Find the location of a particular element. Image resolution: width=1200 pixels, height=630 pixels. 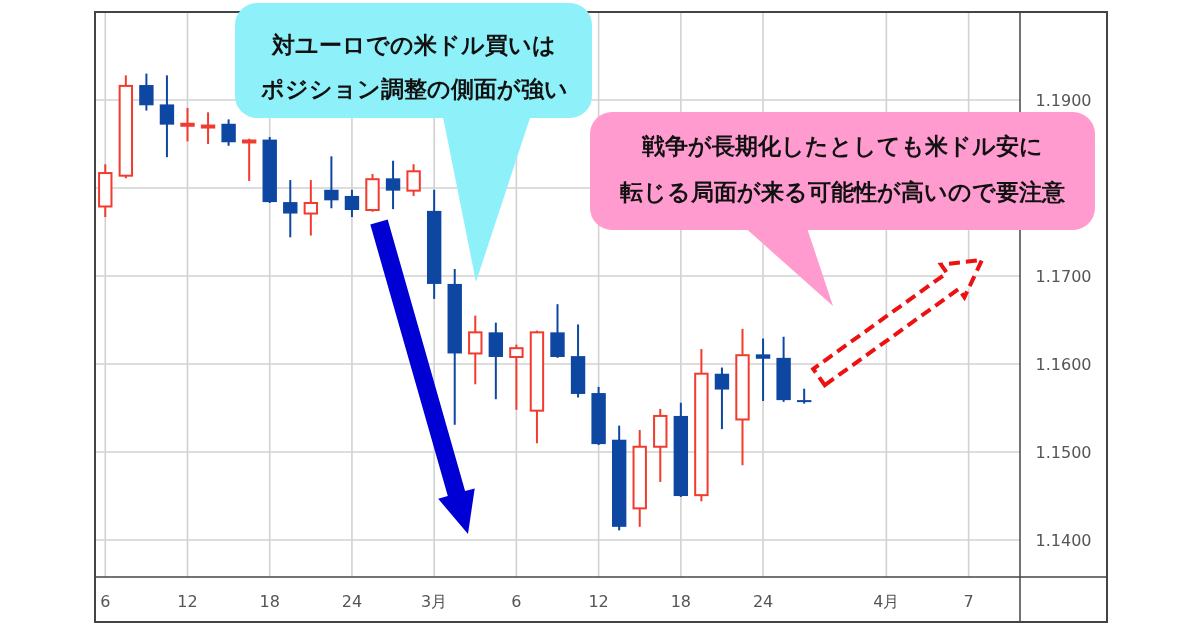

annotation: 対ユーロでの米ドル買いはポジション調整の側面が強い is located at coordinates (413, 67).